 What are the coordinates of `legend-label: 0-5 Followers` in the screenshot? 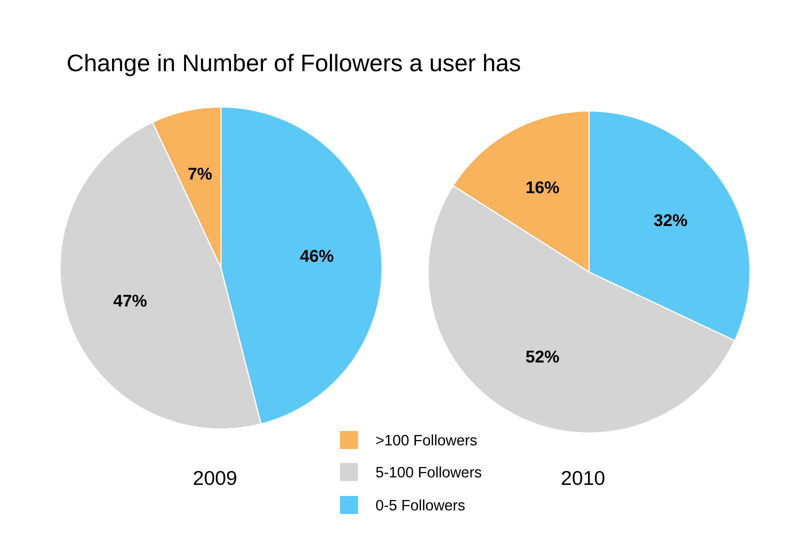 It's located at (420, 505).